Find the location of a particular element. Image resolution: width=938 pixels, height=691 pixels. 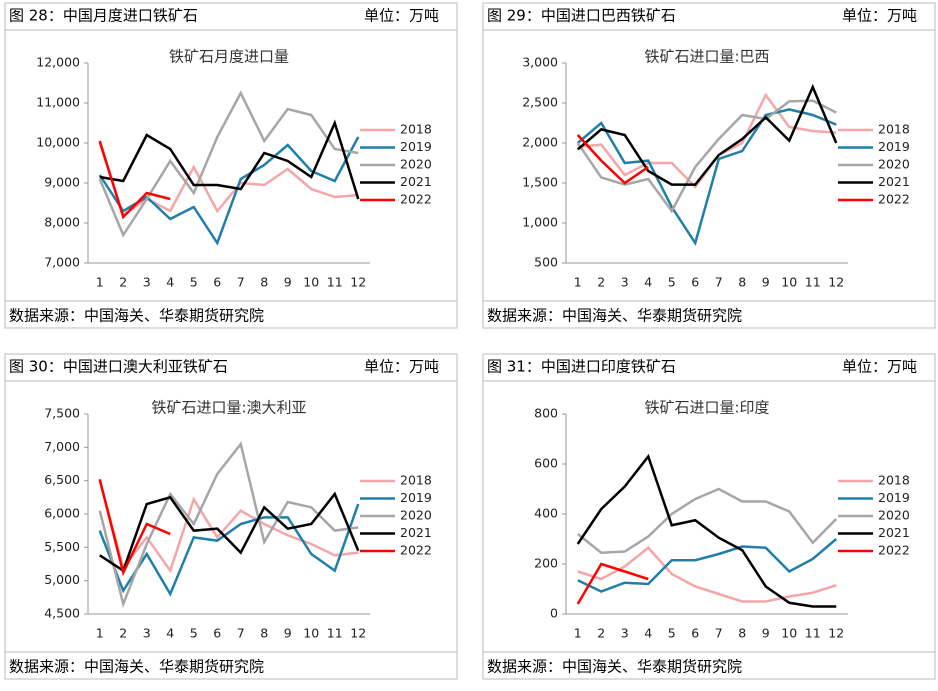

y-tick-label: 600 is located at coordinates (546, 463).